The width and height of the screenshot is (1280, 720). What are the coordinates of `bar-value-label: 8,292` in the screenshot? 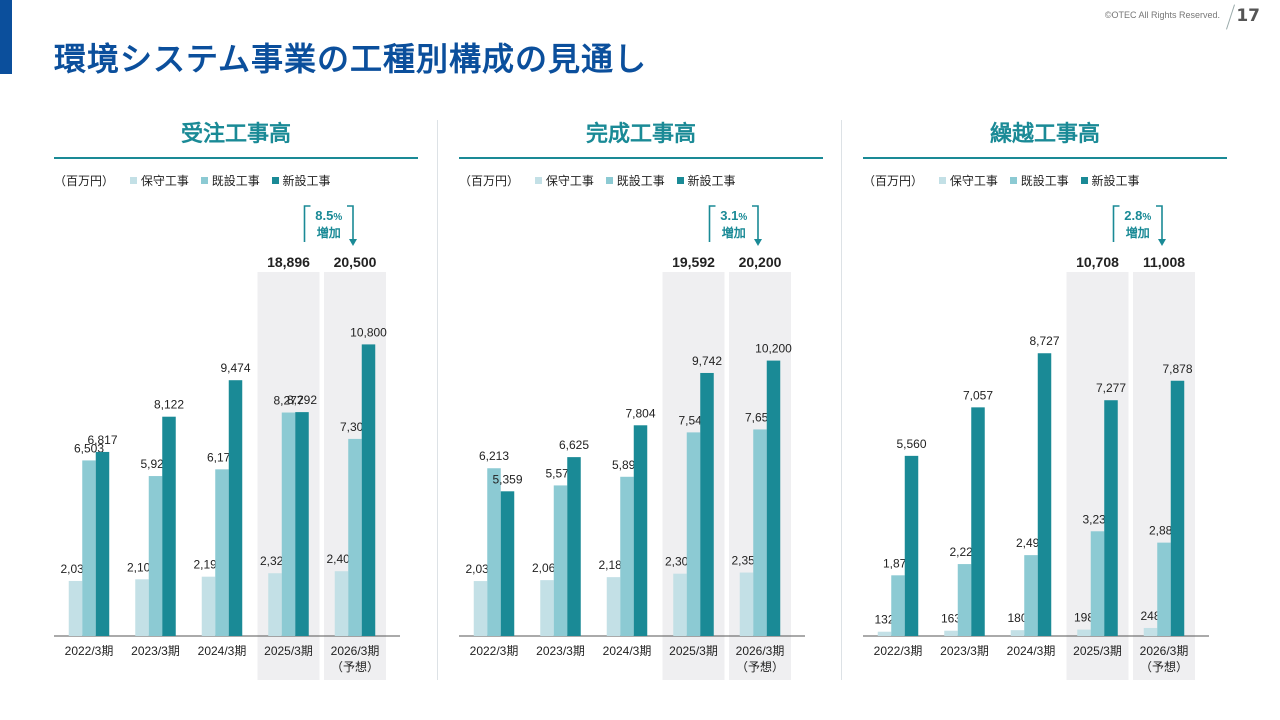 It's located at (302, 400).